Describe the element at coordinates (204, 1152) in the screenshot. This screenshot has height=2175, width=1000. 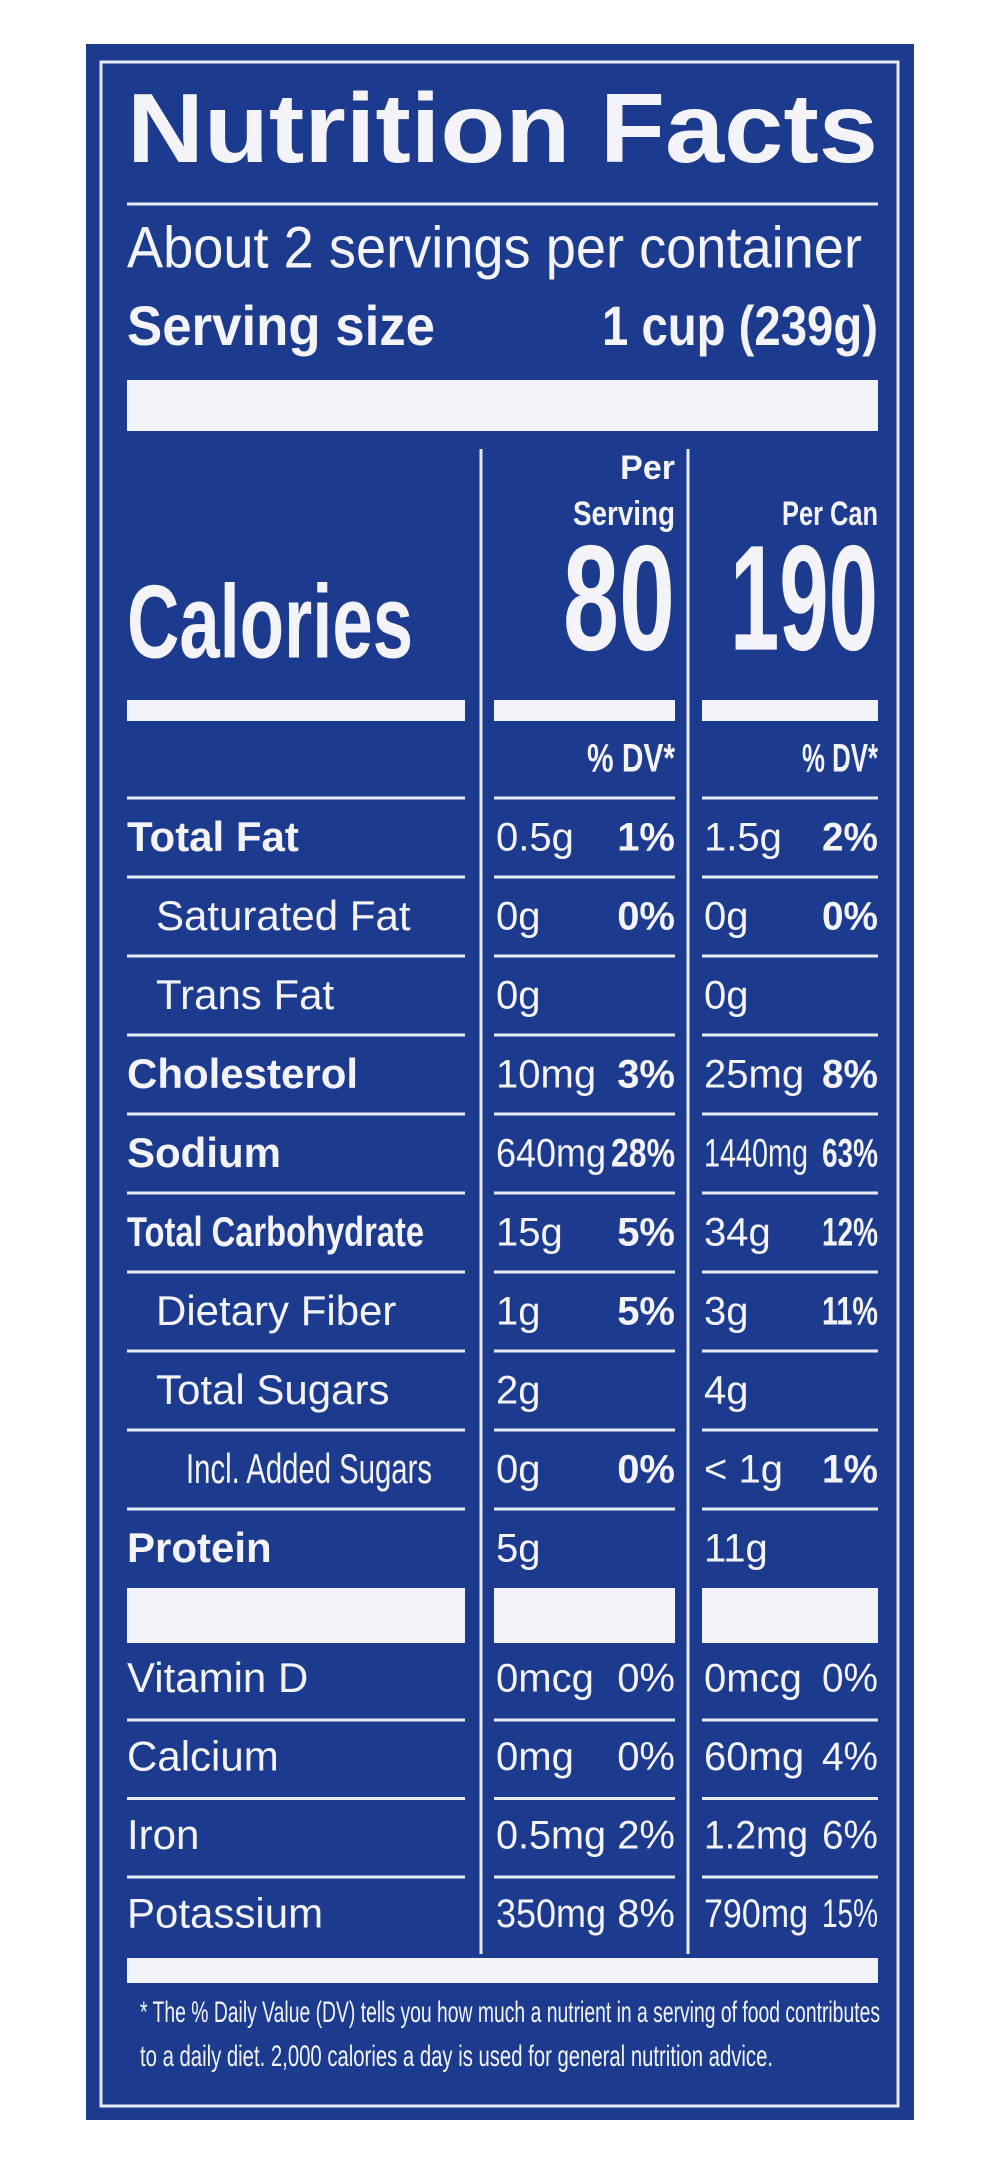
I see `nutrient-name: Sodium` at that location.